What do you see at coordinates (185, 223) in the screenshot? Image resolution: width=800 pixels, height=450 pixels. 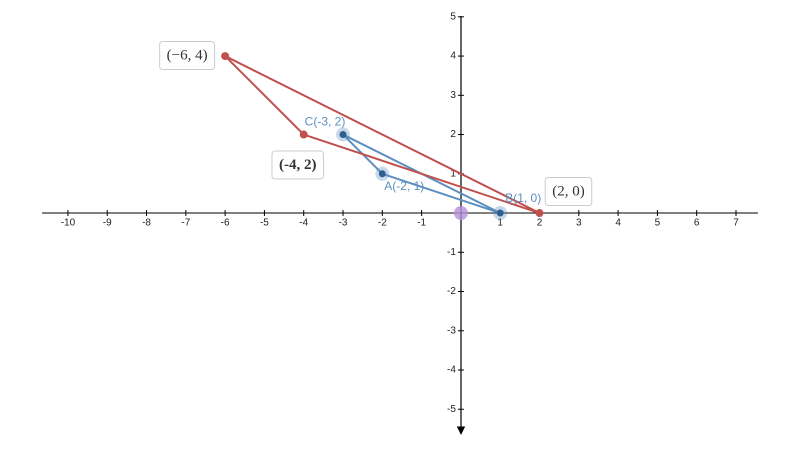 I see `x-tick-label: -7` at bounding box center [185, 223].